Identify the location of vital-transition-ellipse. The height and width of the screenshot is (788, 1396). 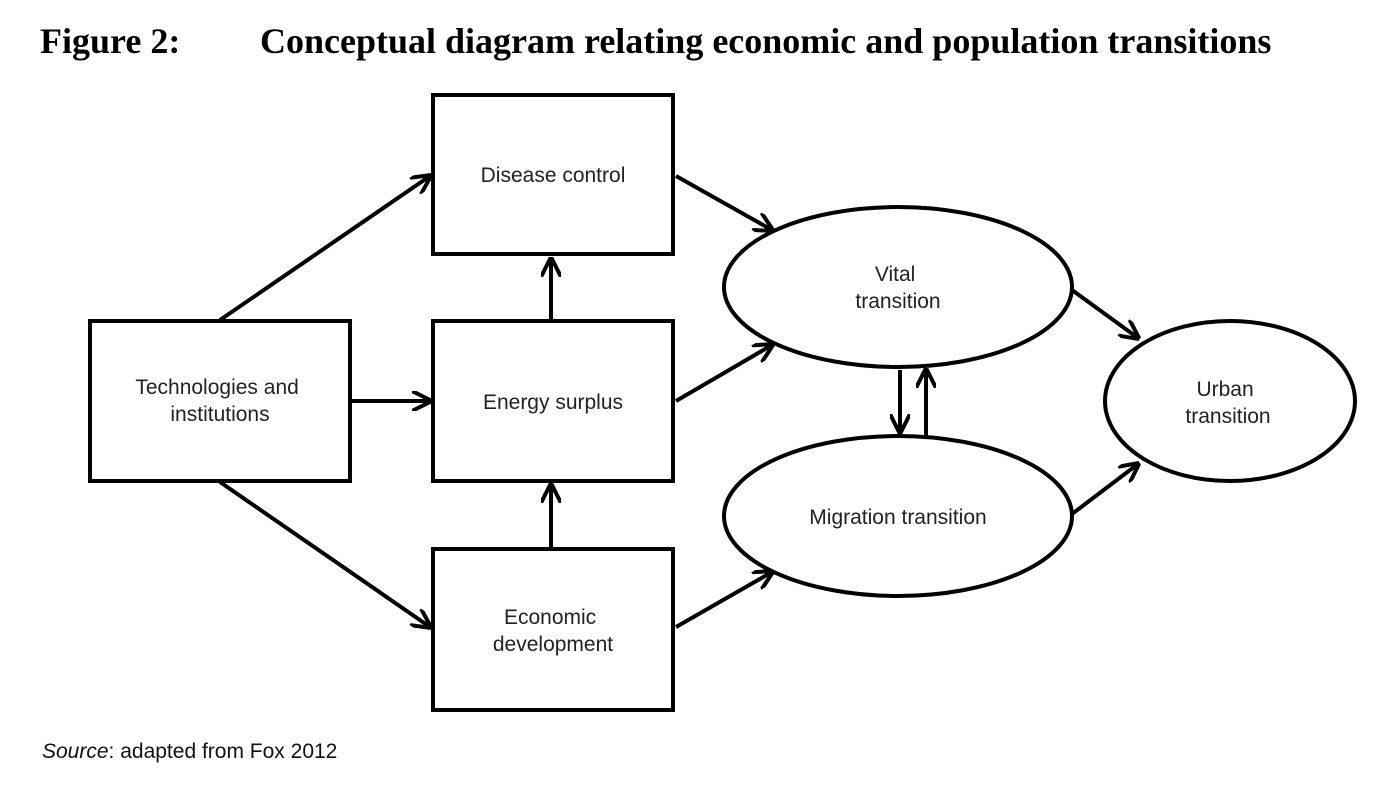
(898, 287).